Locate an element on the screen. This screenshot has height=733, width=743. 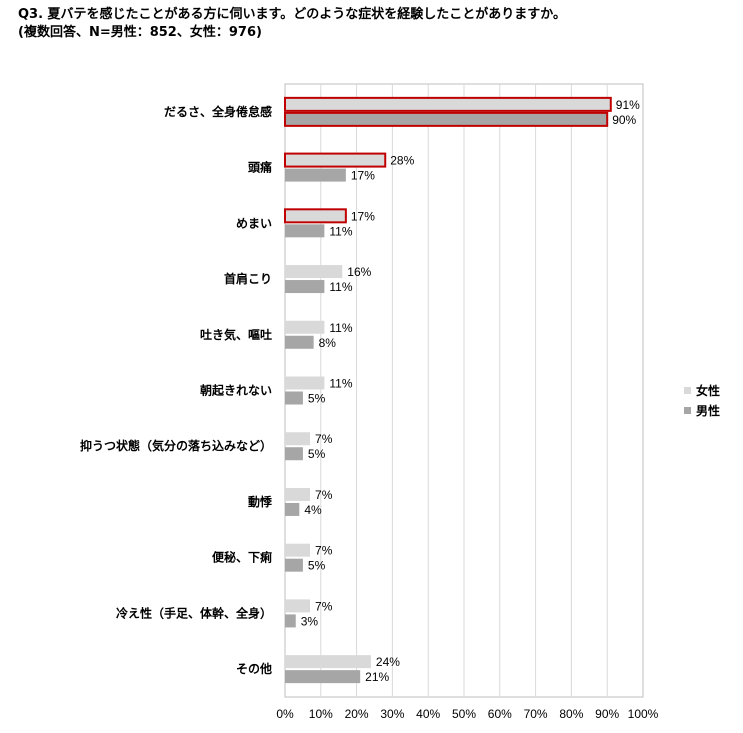
x-tick-label: 80% is located at coordinates (571, 714).